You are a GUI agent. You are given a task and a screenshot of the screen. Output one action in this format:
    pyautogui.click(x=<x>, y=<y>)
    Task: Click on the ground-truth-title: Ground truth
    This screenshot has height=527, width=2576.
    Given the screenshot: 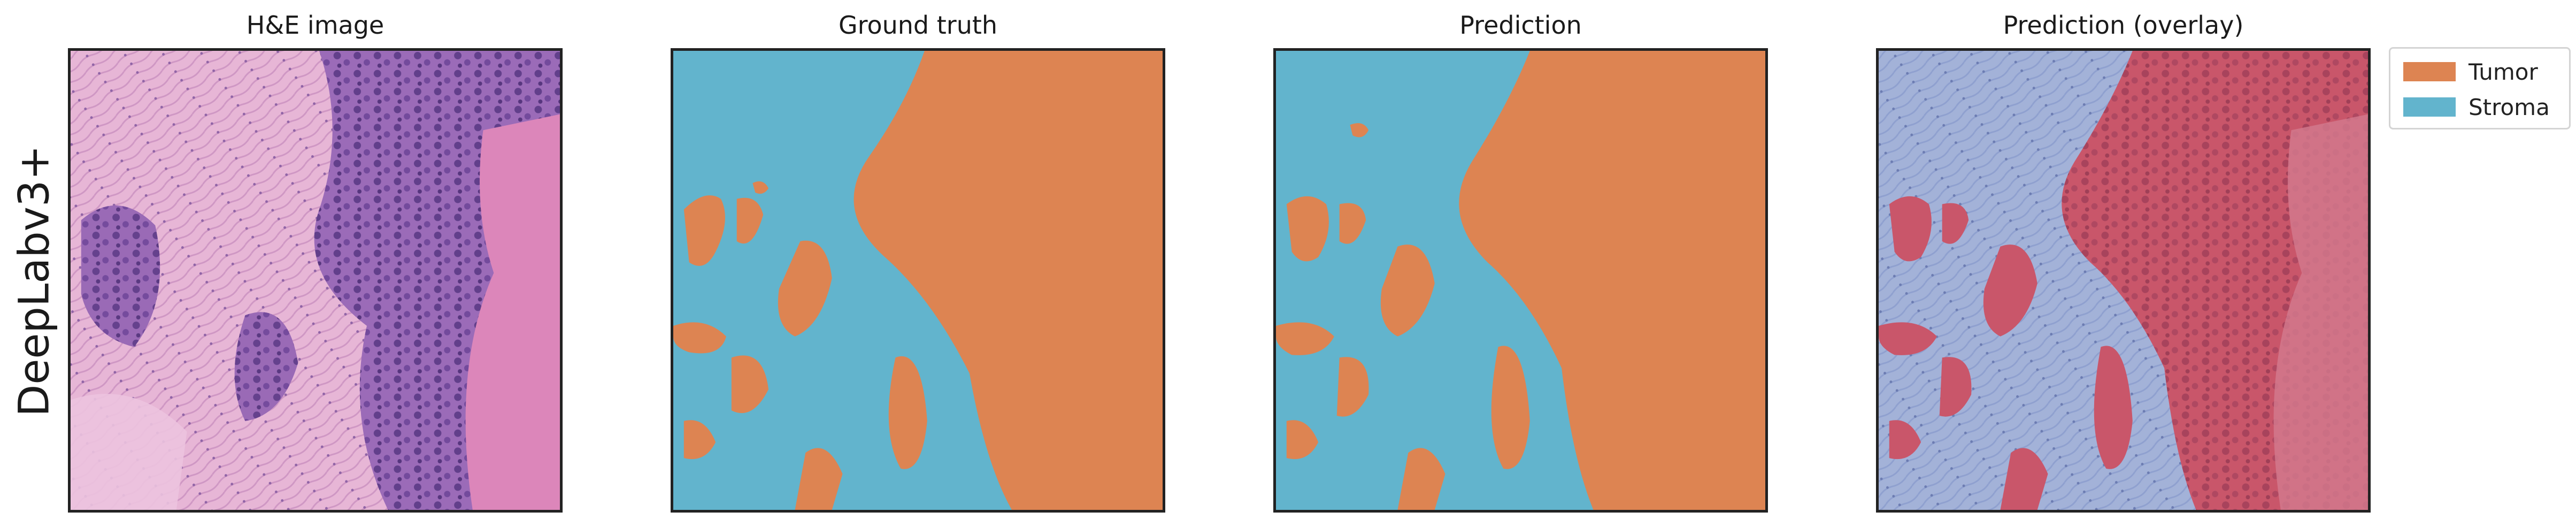 What is the action you would take?
    pyautogui.click(x=918, y=25)
    